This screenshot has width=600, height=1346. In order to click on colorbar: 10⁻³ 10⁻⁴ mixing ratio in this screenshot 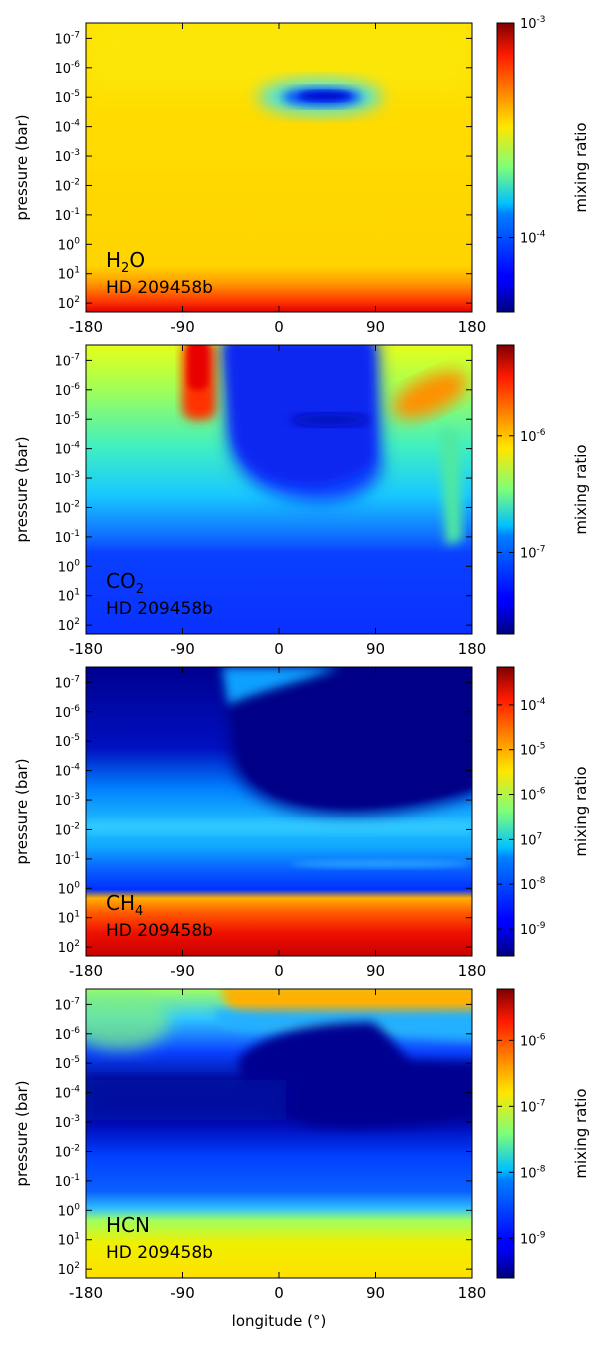, I will do `click(543, 164)`.